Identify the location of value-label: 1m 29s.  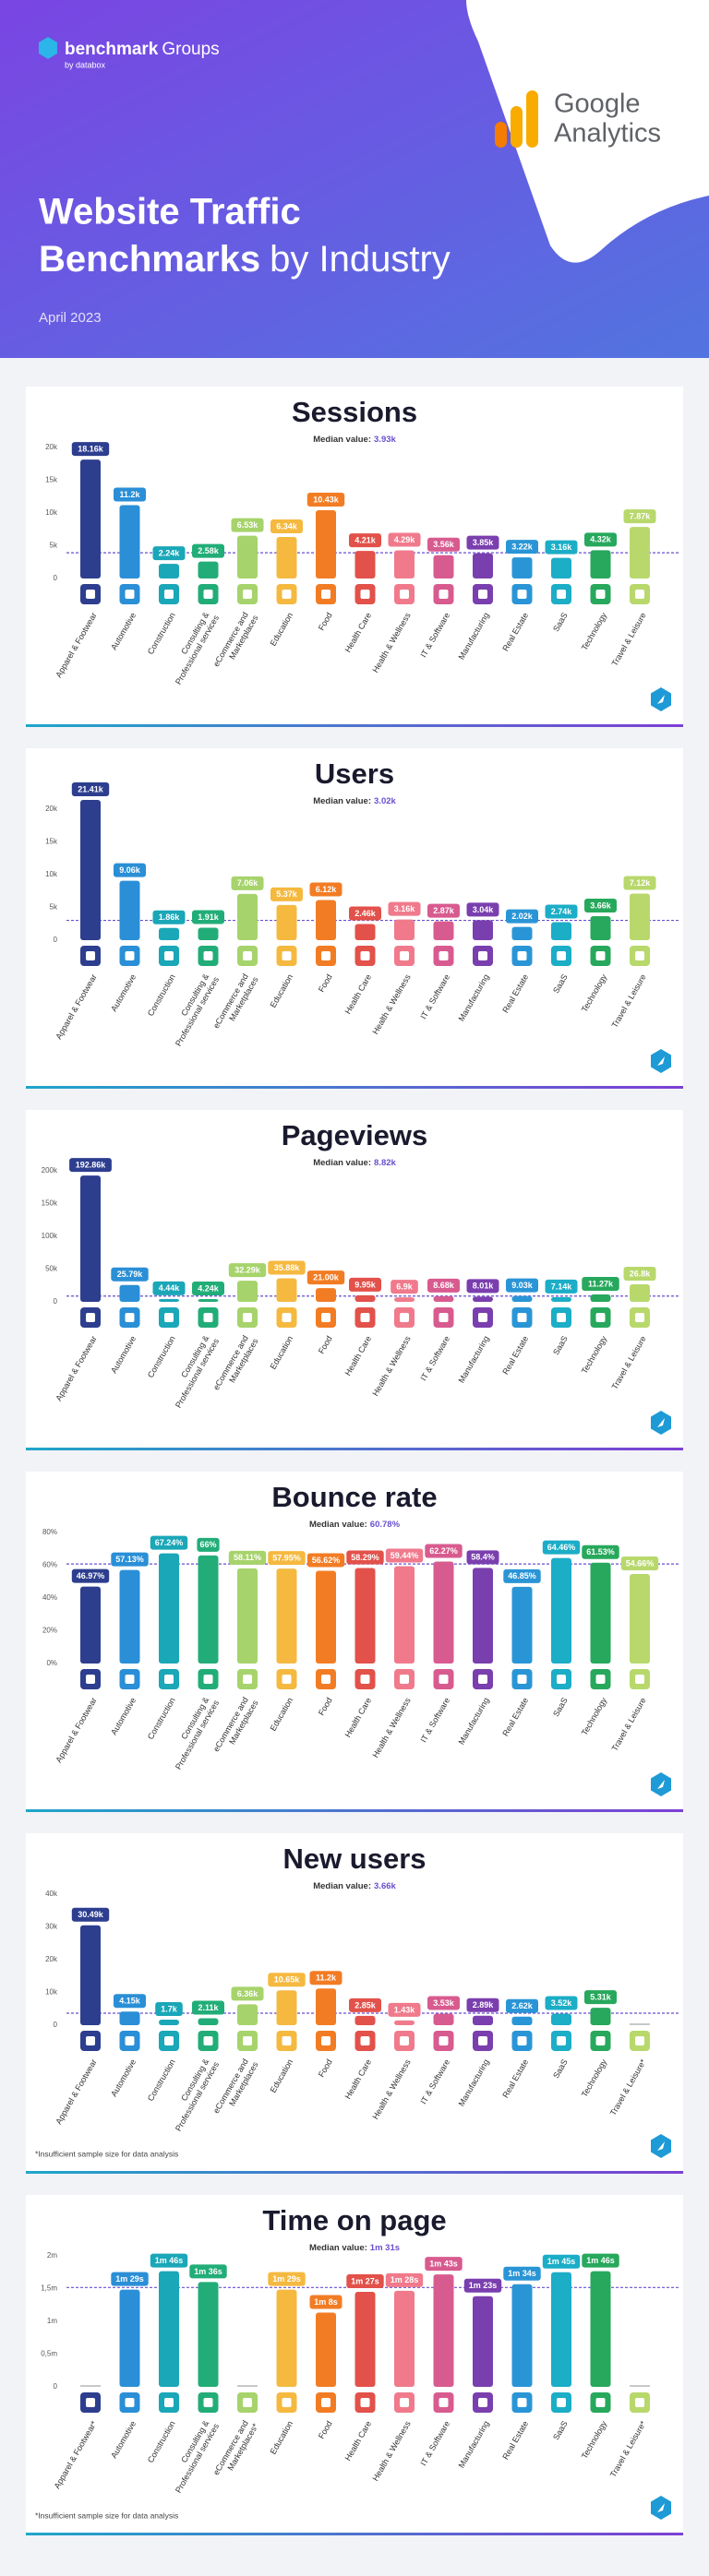
(129, 2279).